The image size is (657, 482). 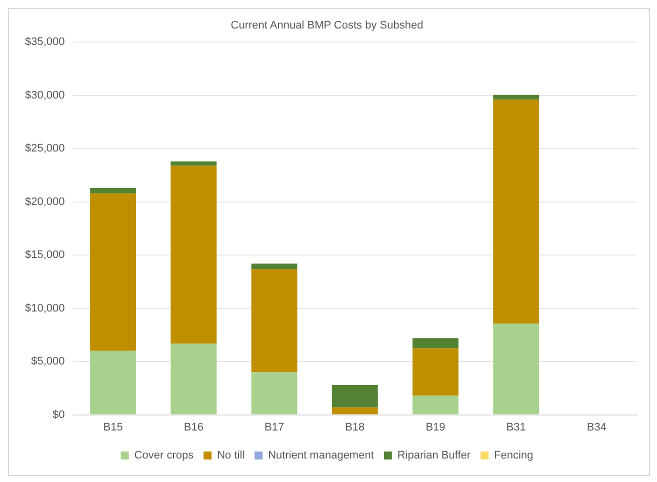 I want to click on x-tick-label: B17, so click(x=274, y=427).